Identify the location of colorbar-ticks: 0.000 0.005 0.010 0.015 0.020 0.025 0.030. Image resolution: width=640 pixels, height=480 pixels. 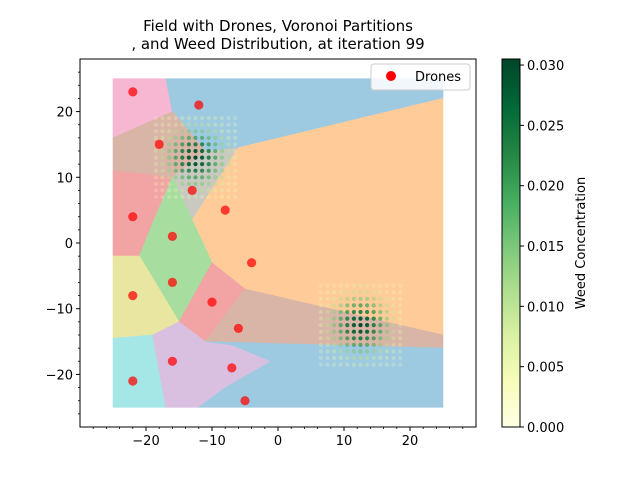
(542, 247).